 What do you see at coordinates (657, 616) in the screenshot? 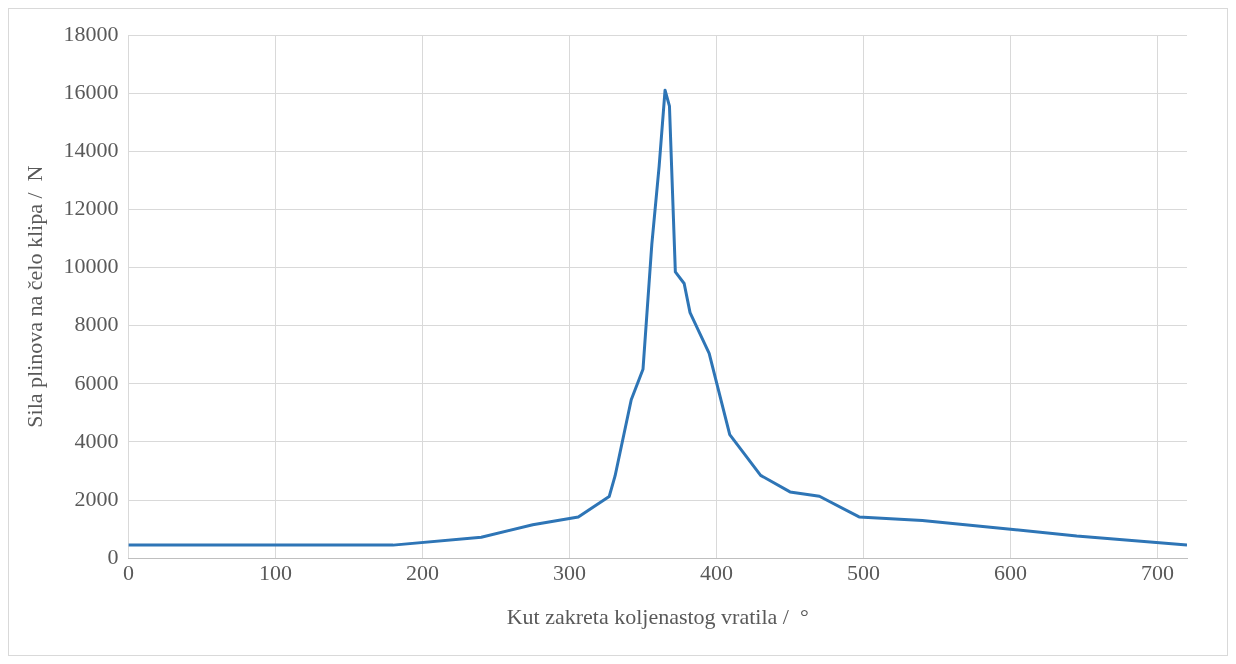
I see `x-axis-title: Kut zakreta koljenastog vratila / °` at bounding box center [657, 616].